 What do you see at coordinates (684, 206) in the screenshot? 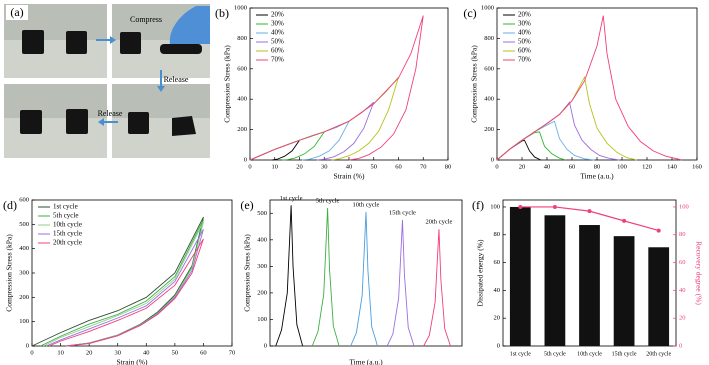
I see `y2-tick-label: 100` at bounding box center [684, 206].